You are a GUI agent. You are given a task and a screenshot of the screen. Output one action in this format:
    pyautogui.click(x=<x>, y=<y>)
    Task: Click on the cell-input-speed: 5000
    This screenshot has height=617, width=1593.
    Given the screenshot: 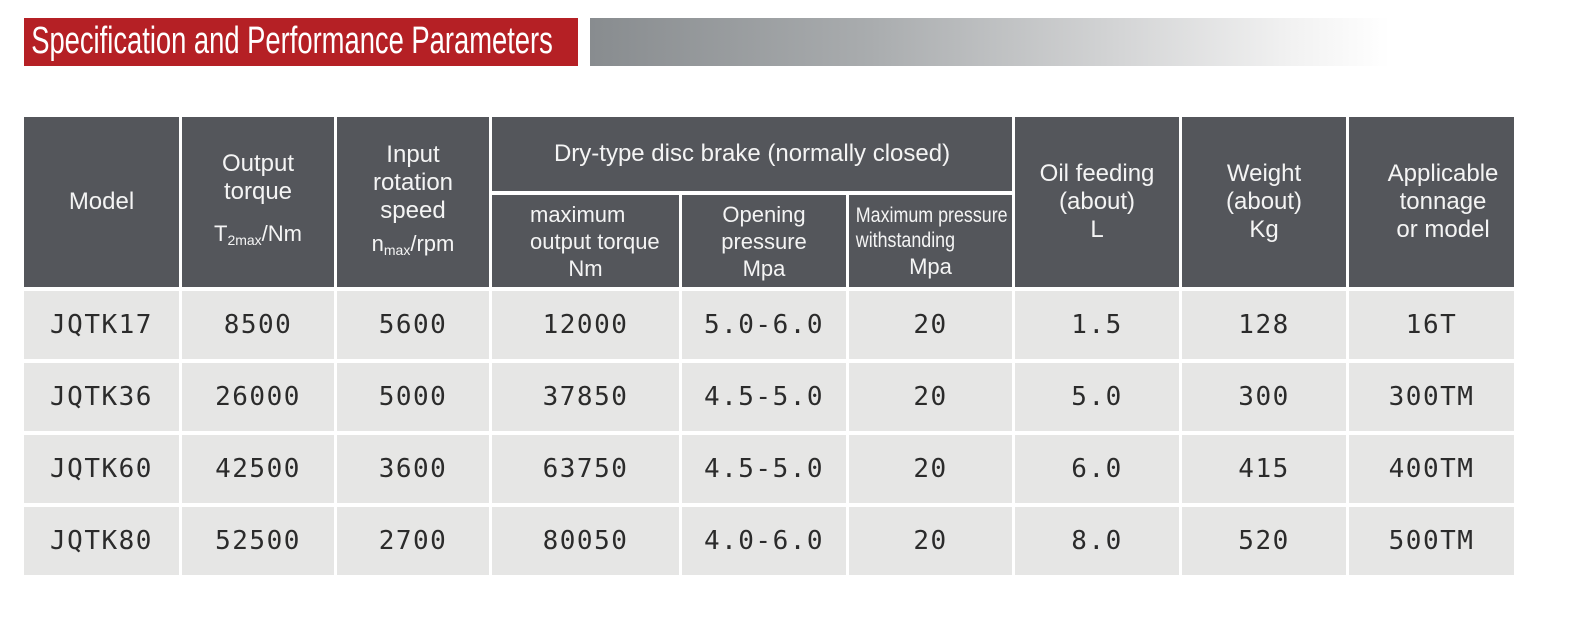 What is the action you would take?
    pyautogui.click(x=413, y=397)
    